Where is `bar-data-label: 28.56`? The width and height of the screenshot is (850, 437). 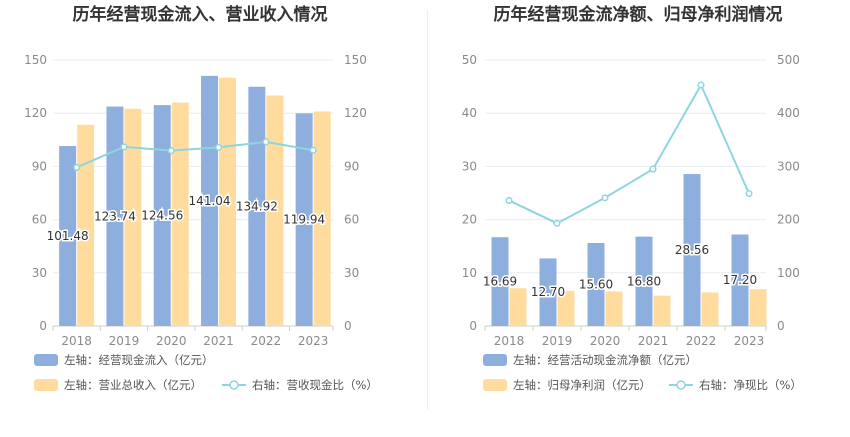
bar-data-label: 28.56 is located at coordinates (692, 250).